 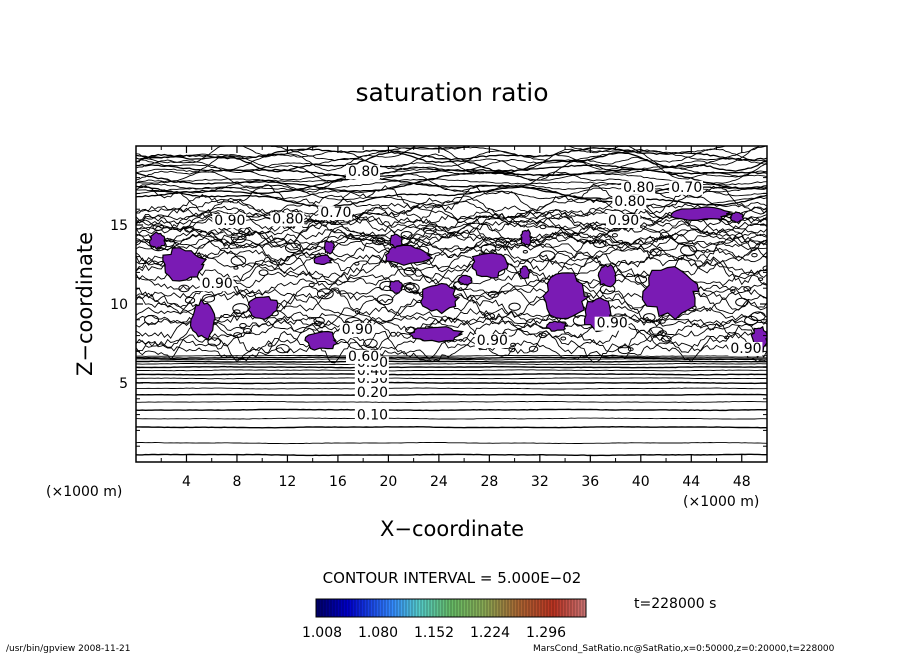 I want to click on colorbar-tick-label: 1.152, so click(x=434, y=633).